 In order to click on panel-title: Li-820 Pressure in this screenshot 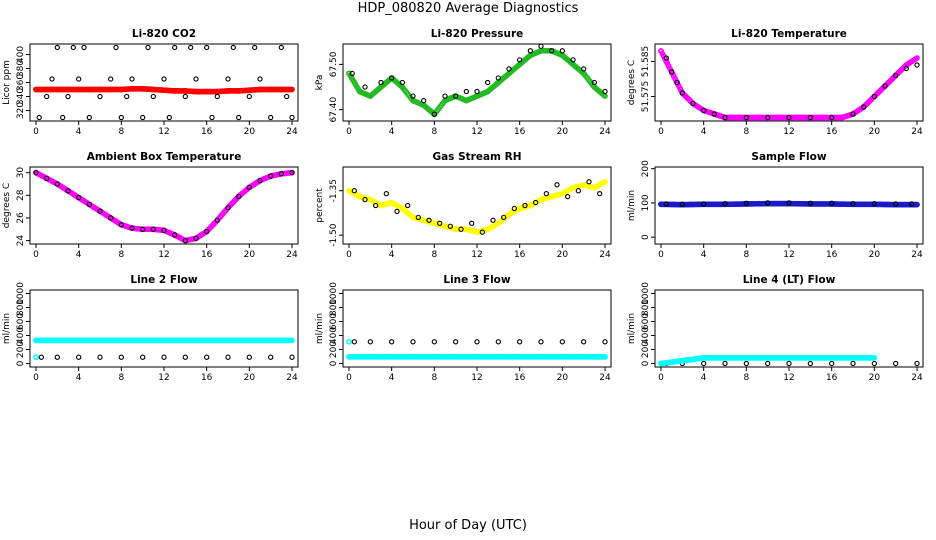, I will do `click(477, 34)`.